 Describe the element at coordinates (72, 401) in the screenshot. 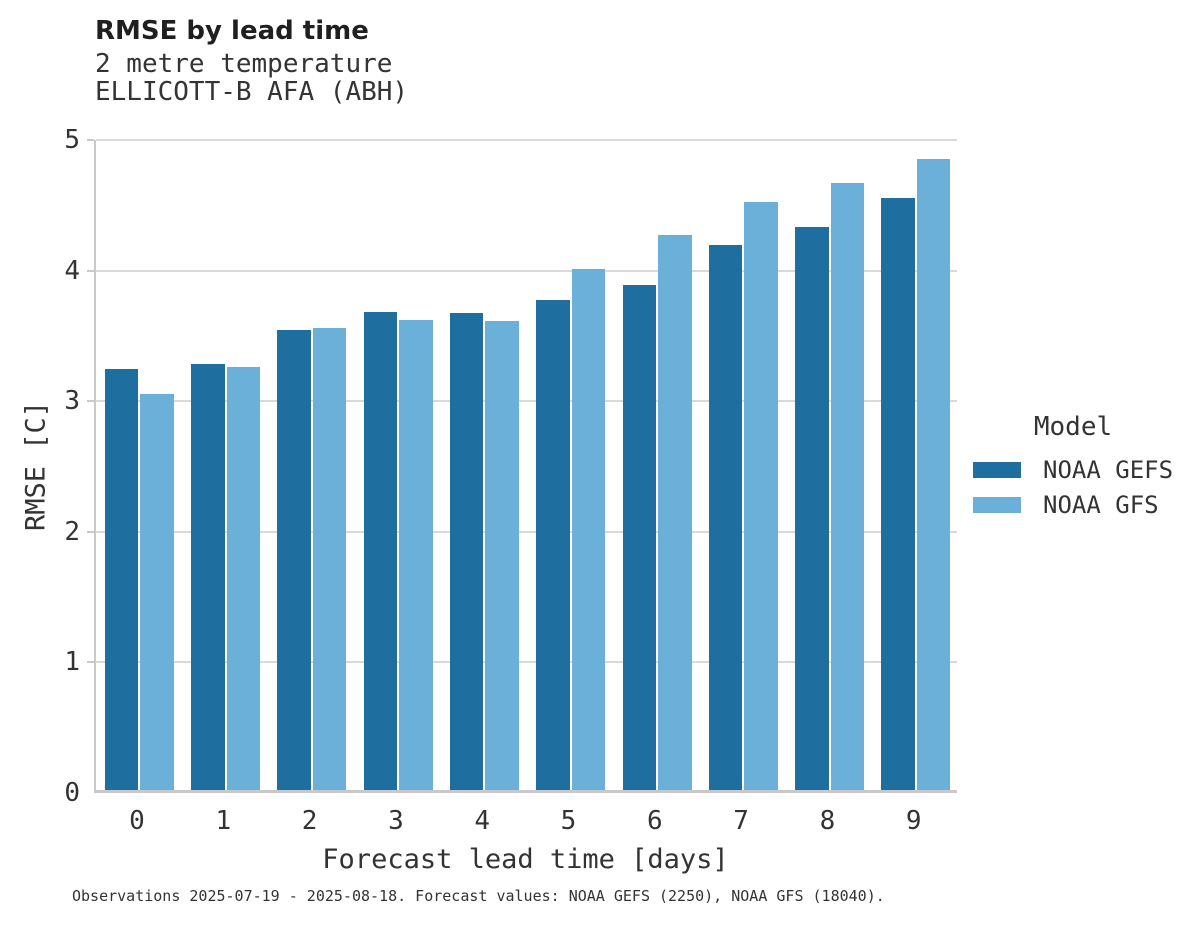

I see `y-tick-label-3: 3` at that location.